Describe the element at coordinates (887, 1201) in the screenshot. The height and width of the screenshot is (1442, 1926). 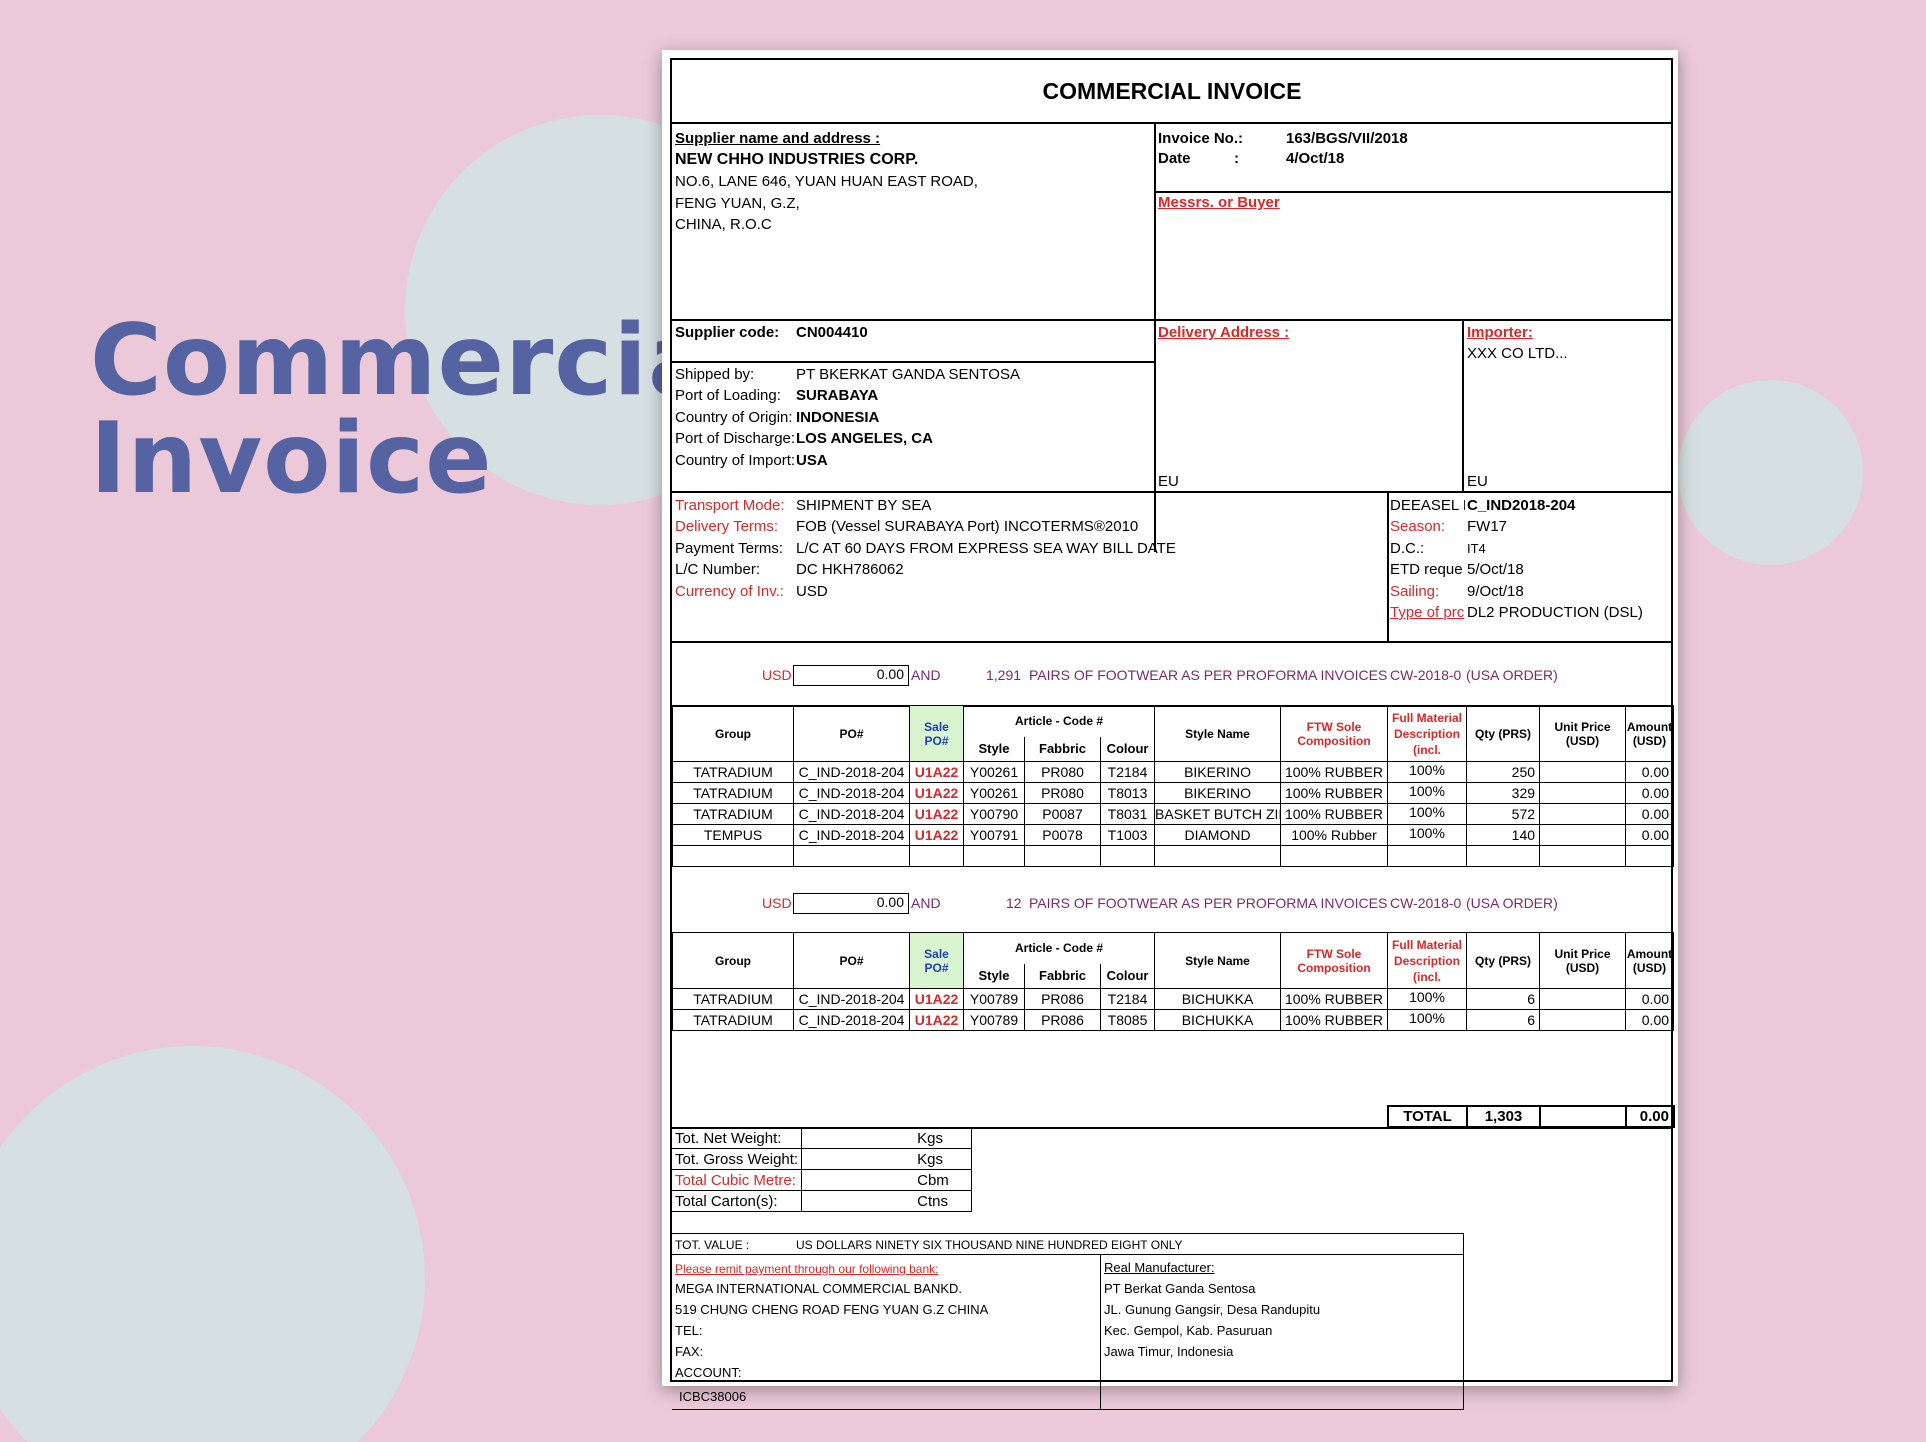
I see `weight-unit: Ctns` at that location.